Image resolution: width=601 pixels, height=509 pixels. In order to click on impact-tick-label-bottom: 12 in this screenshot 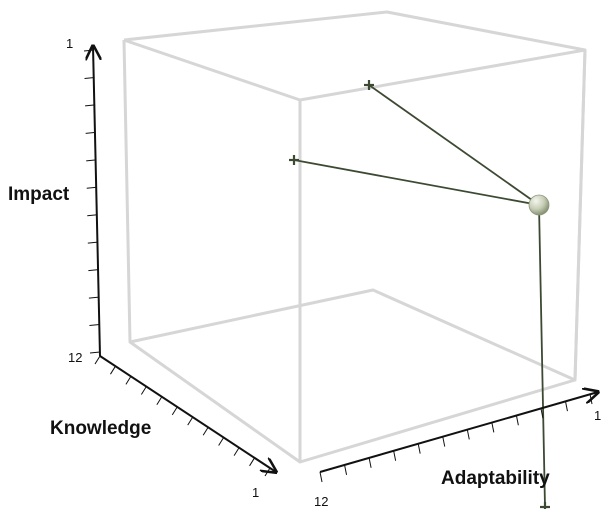, I will do `click(75, 357)`.